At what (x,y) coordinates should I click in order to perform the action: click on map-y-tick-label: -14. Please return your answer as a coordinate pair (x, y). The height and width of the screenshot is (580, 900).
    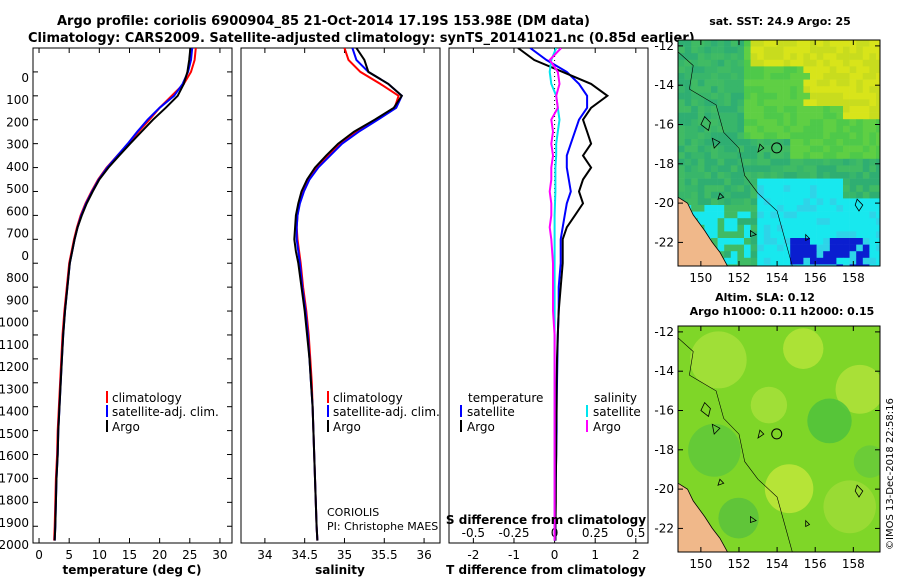
    Looking at the image, I should click on (664, 85).